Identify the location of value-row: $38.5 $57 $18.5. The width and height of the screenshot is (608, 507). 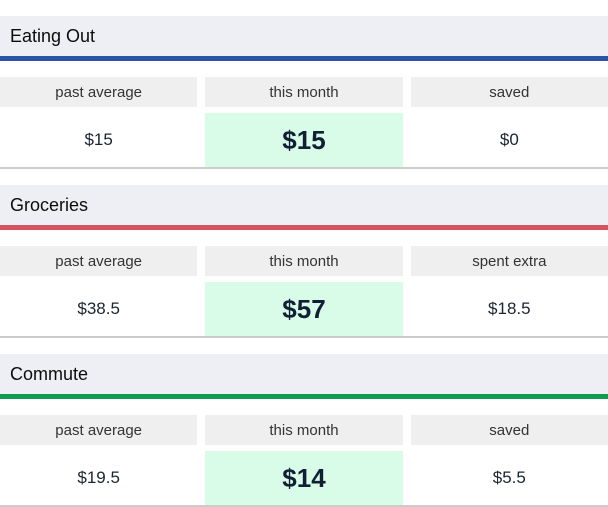
(304, 309).